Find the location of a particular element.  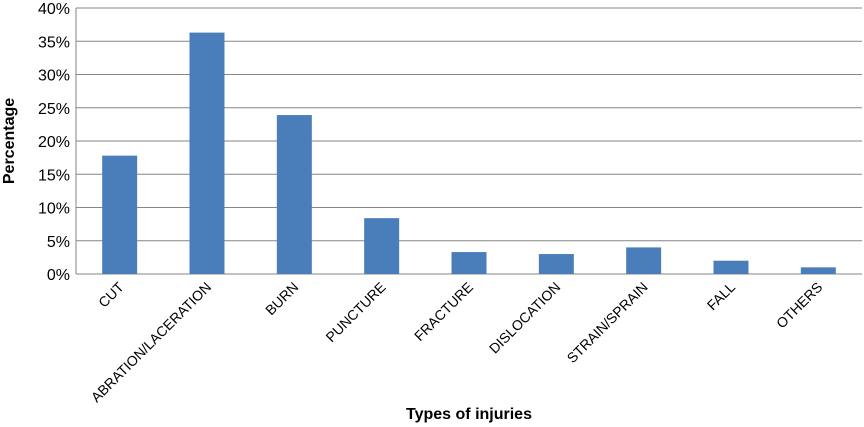

y-tick-label: 30% is located at coordinates (54, 76).